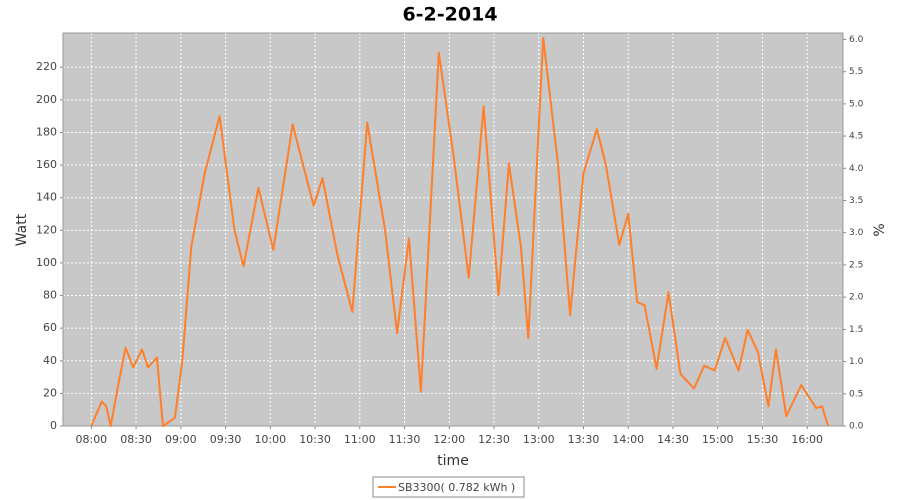  Describe the element at coordinates (856, 265) in the screenshot. I see `y2-tick-label: 2.5` at that location.